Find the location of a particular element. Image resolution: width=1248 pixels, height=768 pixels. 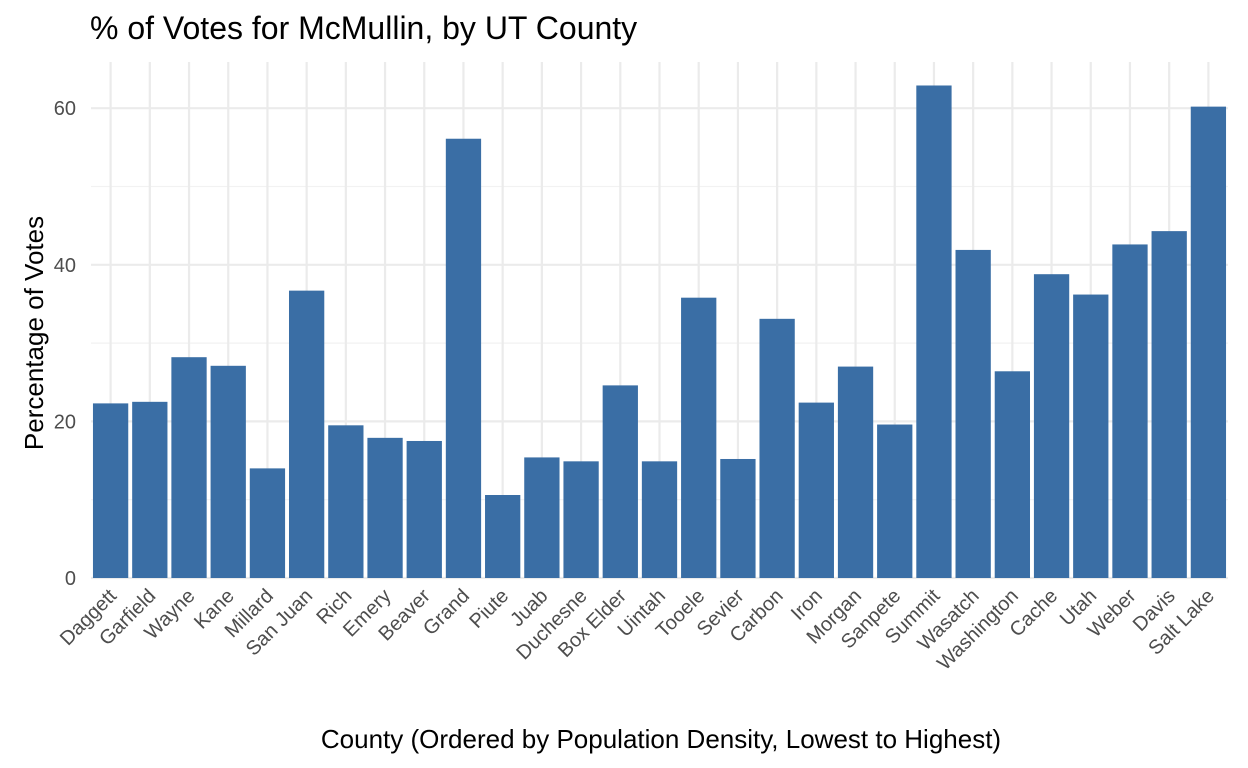

bar-rich is located at coordinates (346, 501).